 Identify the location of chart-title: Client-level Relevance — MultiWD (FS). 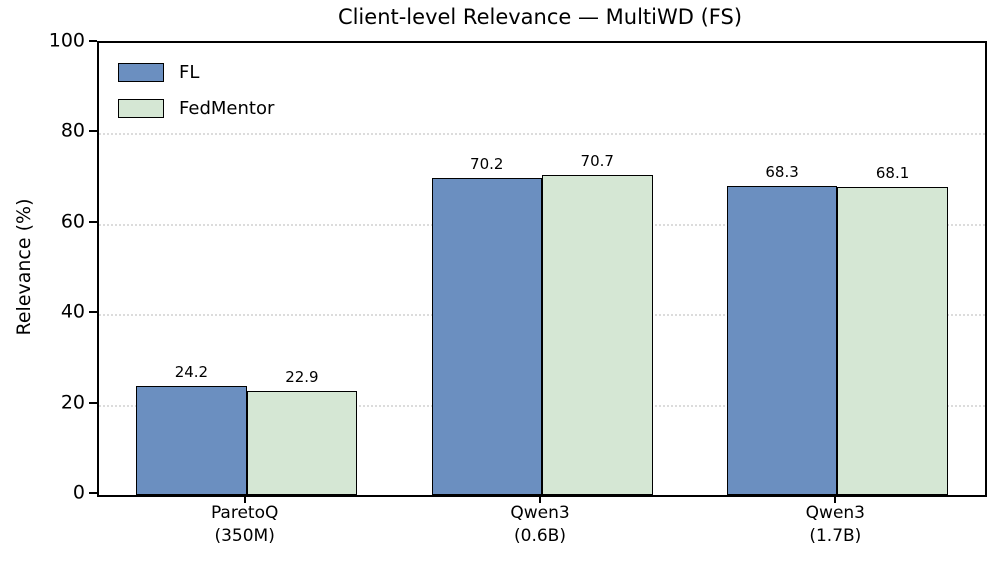
(540, 17).